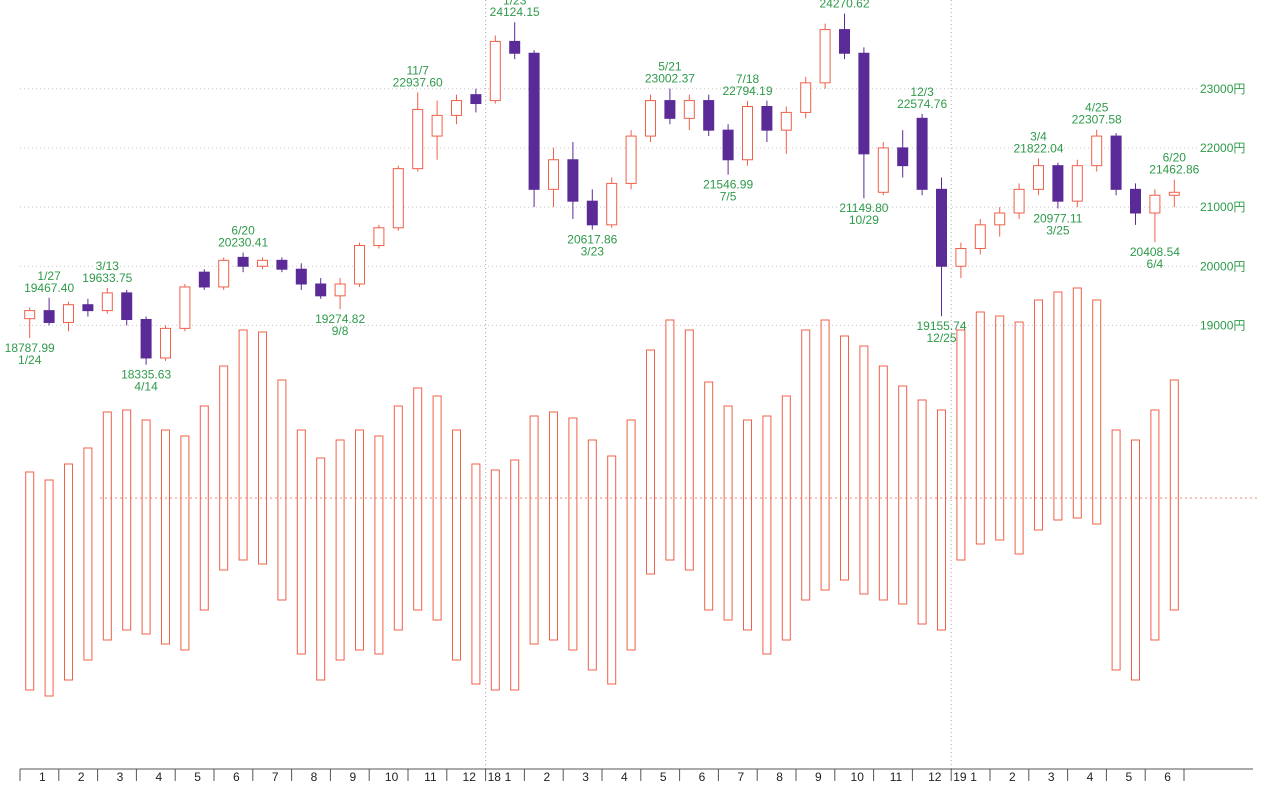 This screenshot has height=799, width=1280. I want to click on x-tick-label: 10, so click(392, 777).